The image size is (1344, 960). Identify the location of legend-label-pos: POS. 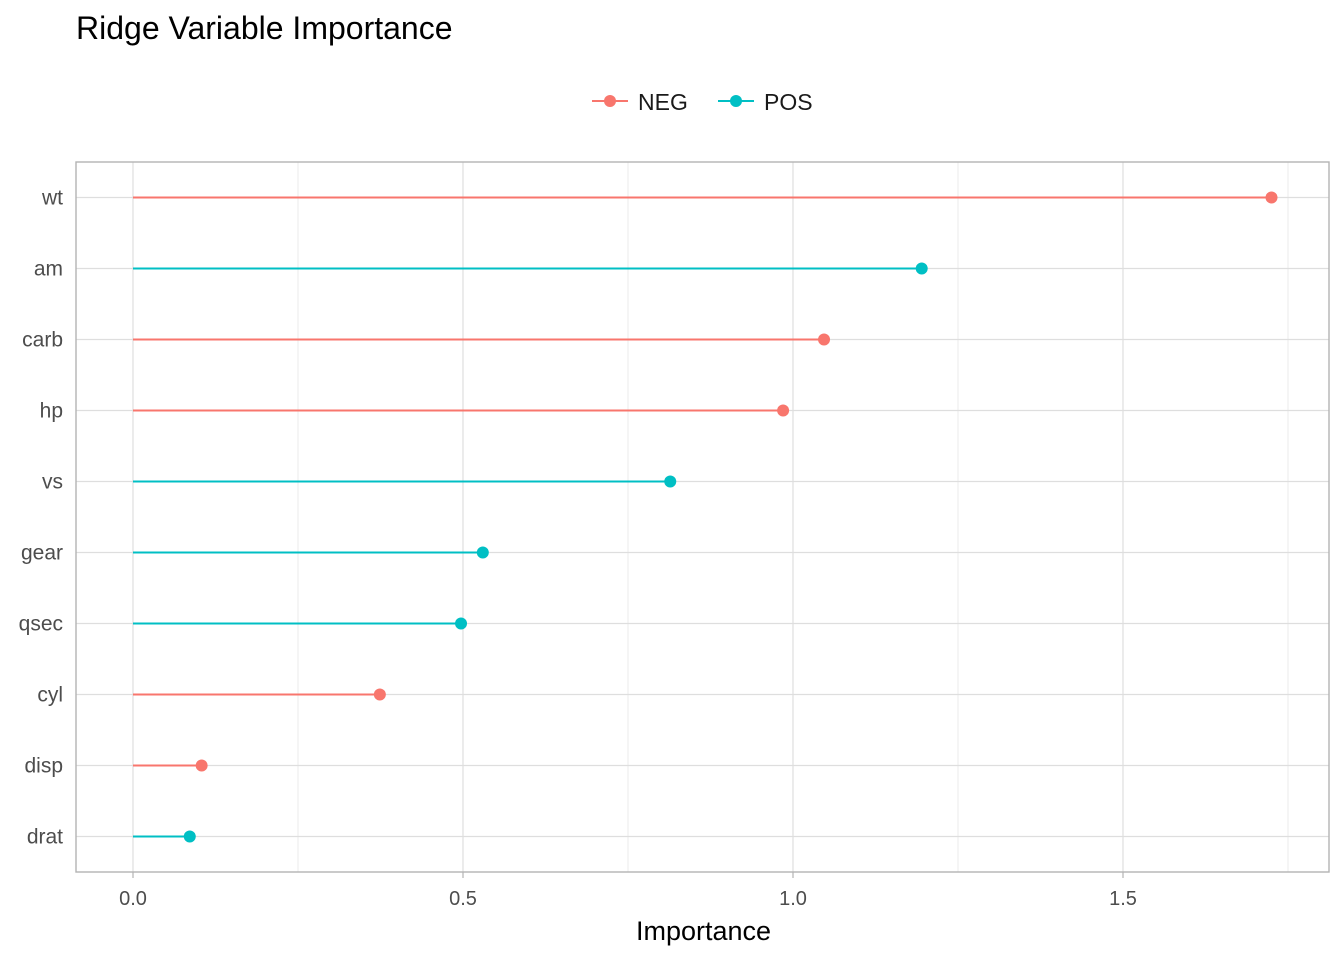
(788, 101).